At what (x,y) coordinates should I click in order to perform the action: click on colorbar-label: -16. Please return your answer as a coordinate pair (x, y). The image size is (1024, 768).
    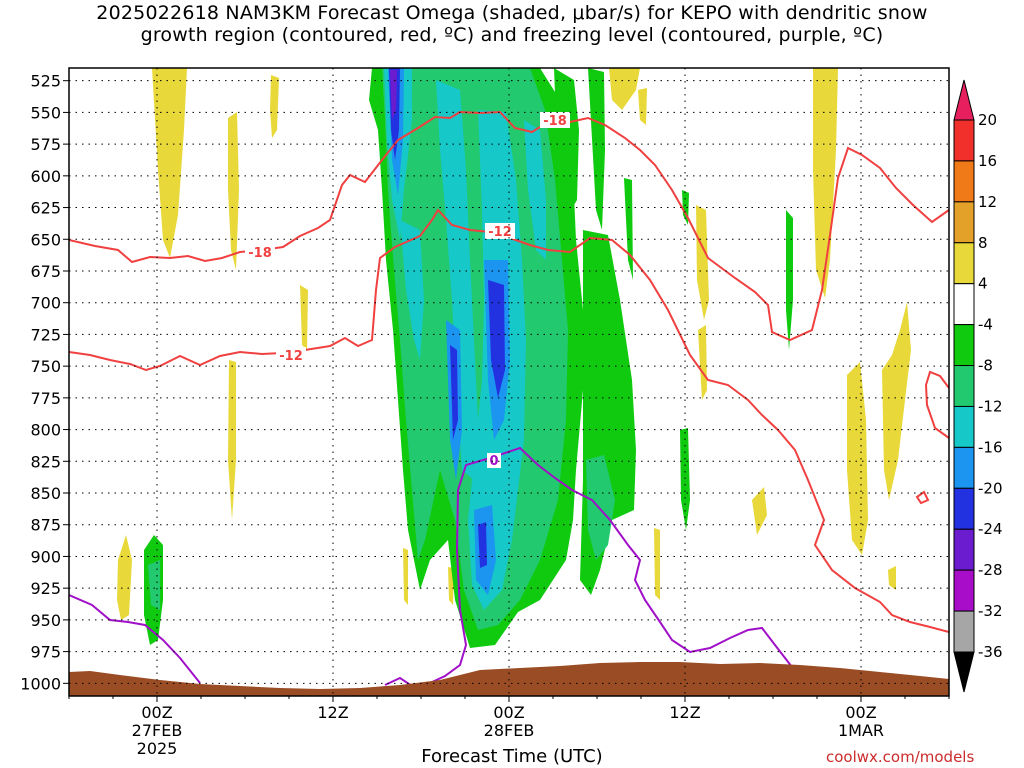
    Looking at the image, I should click on (990, 447).